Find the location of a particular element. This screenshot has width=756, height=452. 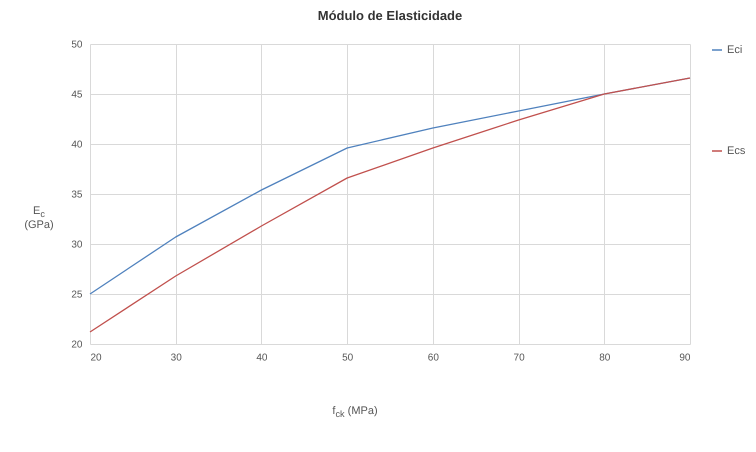

x-axis-title: f$_{ck}$ (MPa) is located at coordinates (355, 412).